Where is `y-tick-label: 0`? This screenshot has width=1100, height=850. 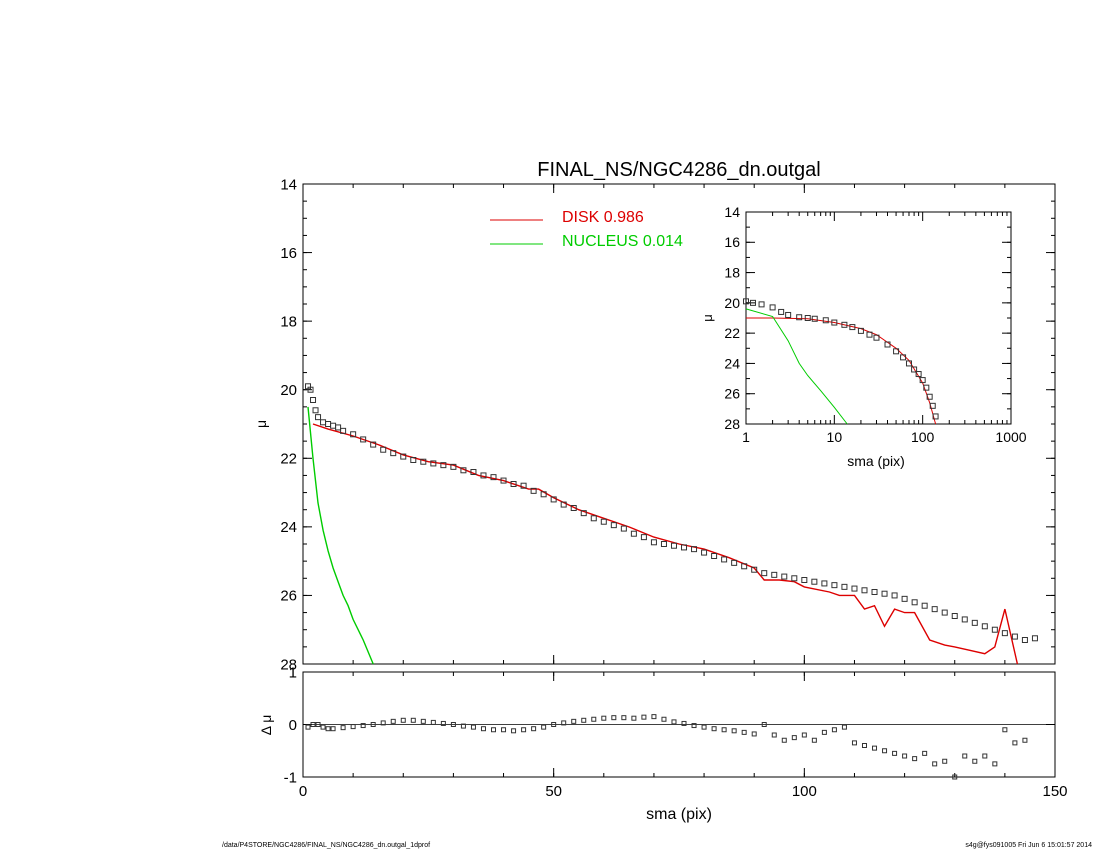
y-tick-label: 0 is located at coordinates (293, 725).